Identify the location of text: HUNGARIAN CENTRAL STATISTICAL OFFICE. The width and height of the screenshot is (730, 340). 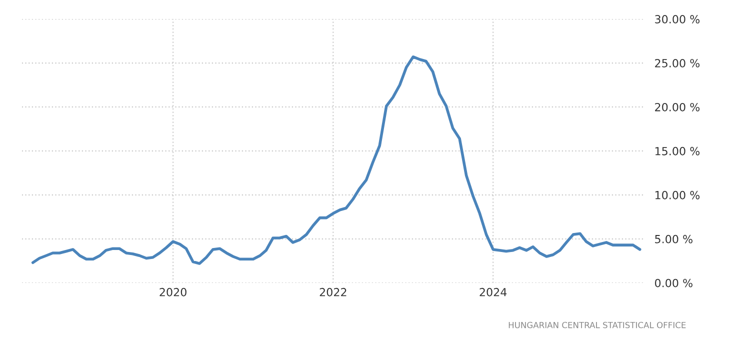
(597, 325).